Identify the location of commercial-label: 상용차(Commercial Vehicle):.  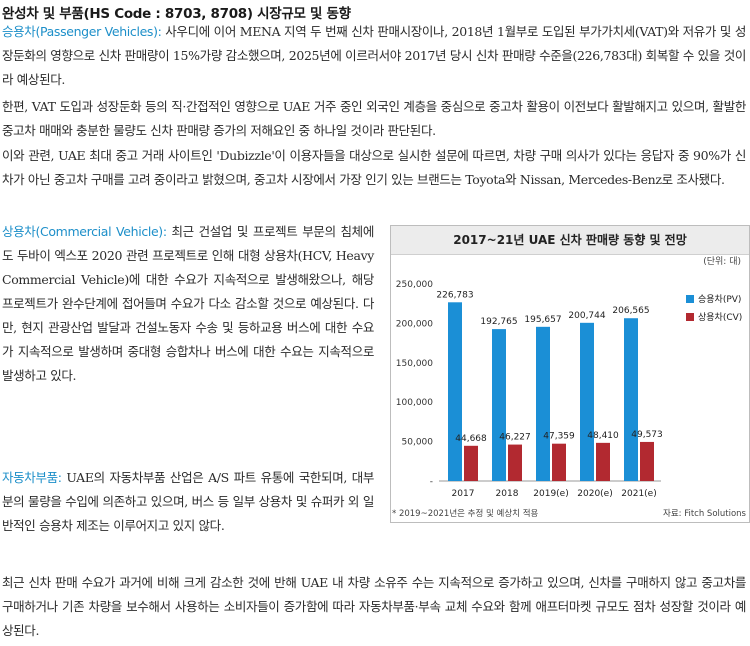
(84, 231).